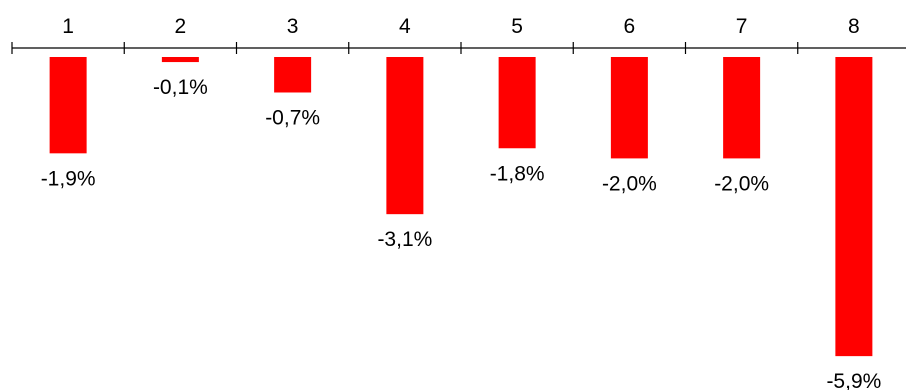  What do you see at coordinates (68, 26) in the screenshot?
I see `category-label-1: 1` at bounding box center [68, 26].